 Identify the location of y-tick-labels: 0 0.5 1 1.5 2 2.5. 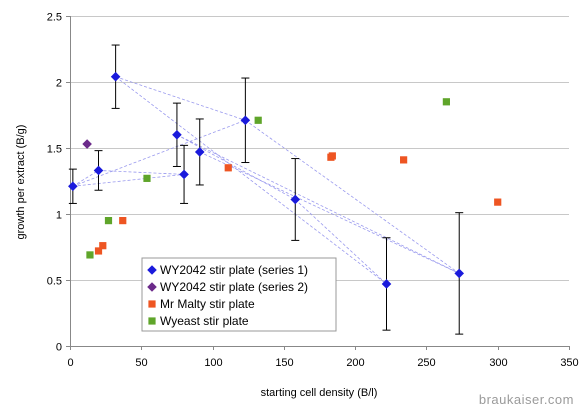
(54, 183).